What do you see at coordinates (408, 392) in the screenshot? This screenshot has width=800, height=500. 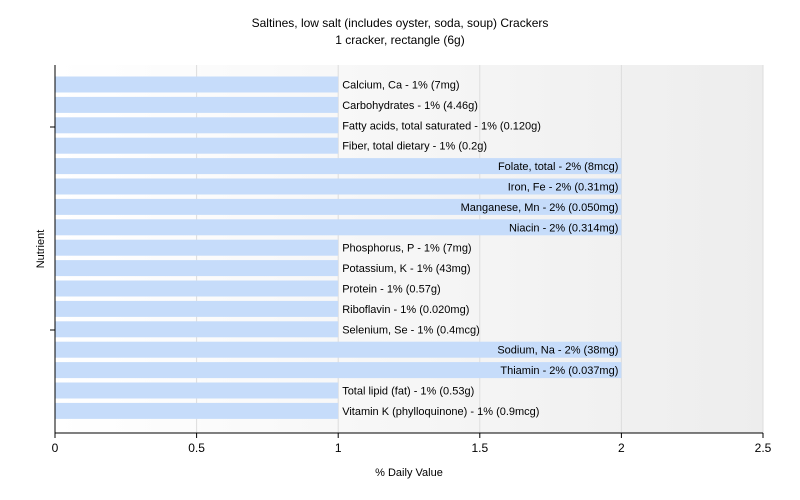 I see `bar-label: Total lipid (fat) - 1% (0.53g)` at bounding box center [408, 392].